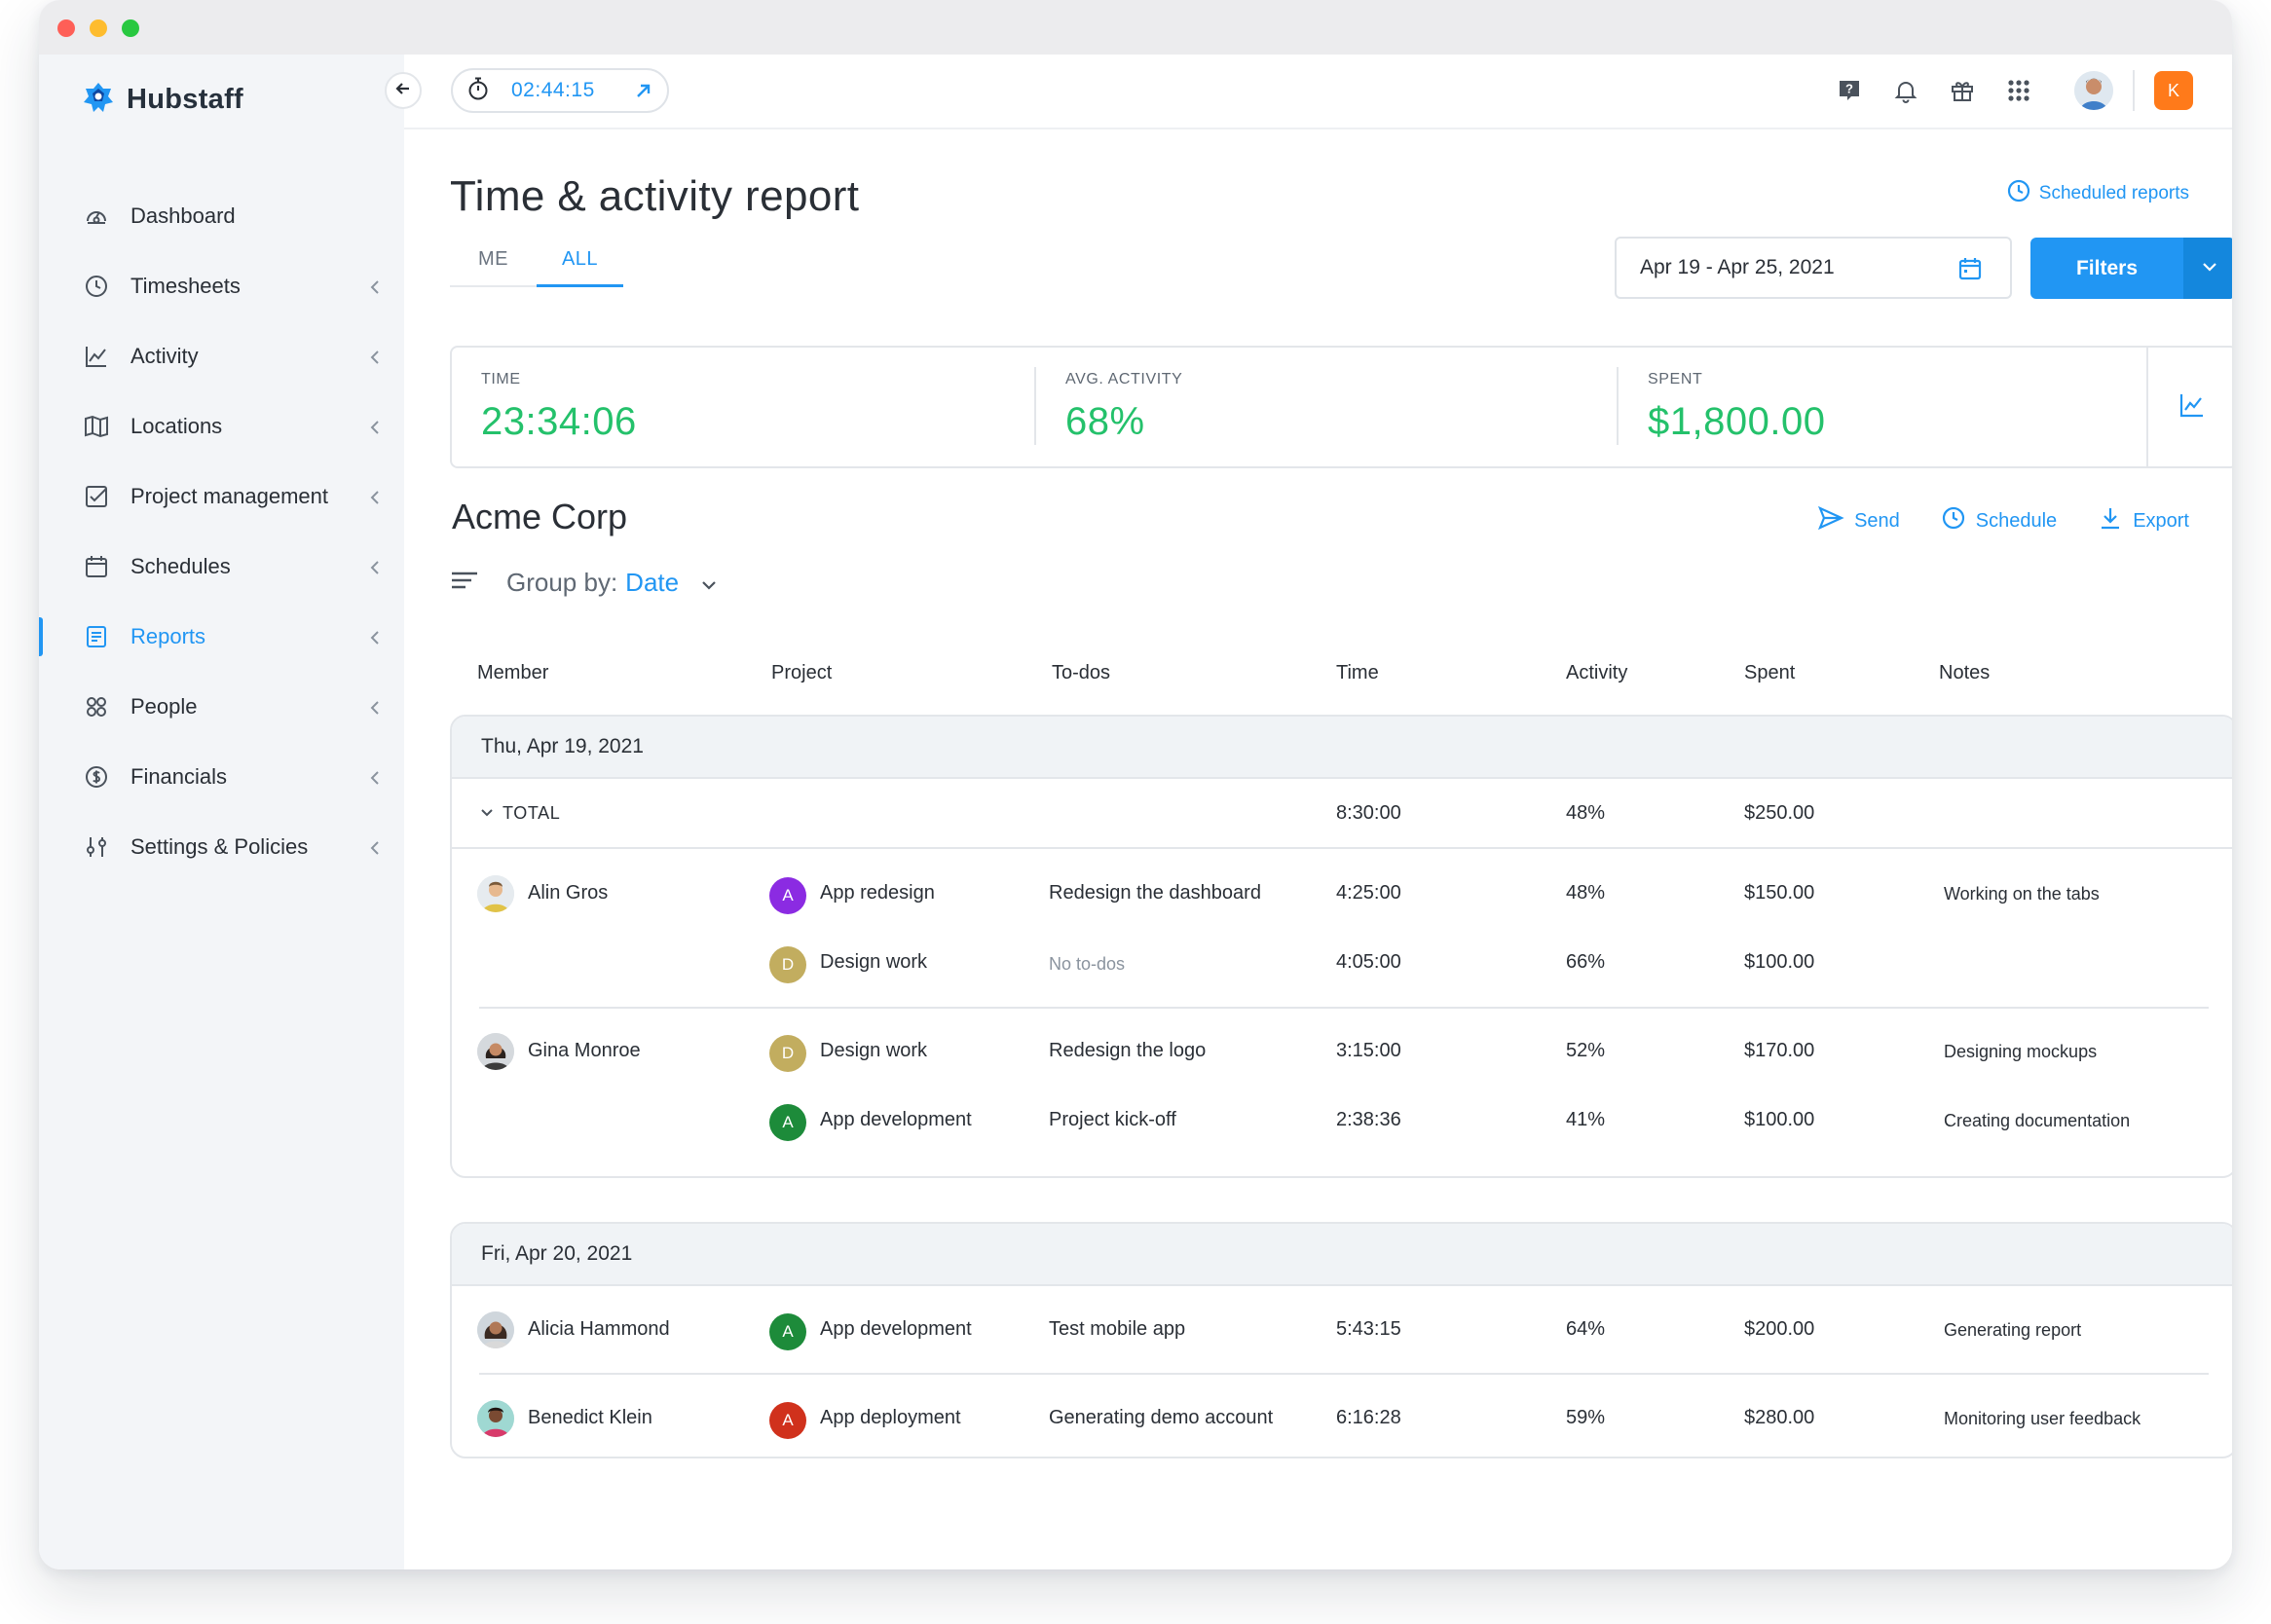  I want to click on top-bar-icons: ? K, so click(2014, 90).